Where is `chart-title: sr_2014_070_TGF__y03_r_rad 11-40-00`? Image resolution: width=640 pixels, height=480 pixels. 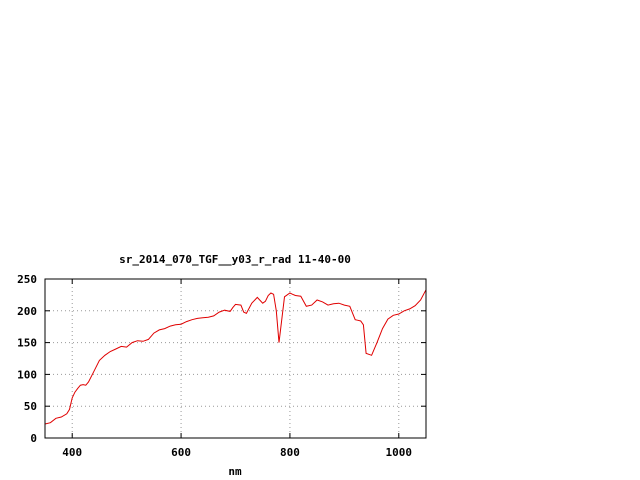
chart-title: sr_2014_070_TGF__y03_r_rad 11-40-00 is located at coordinates (235, 259).